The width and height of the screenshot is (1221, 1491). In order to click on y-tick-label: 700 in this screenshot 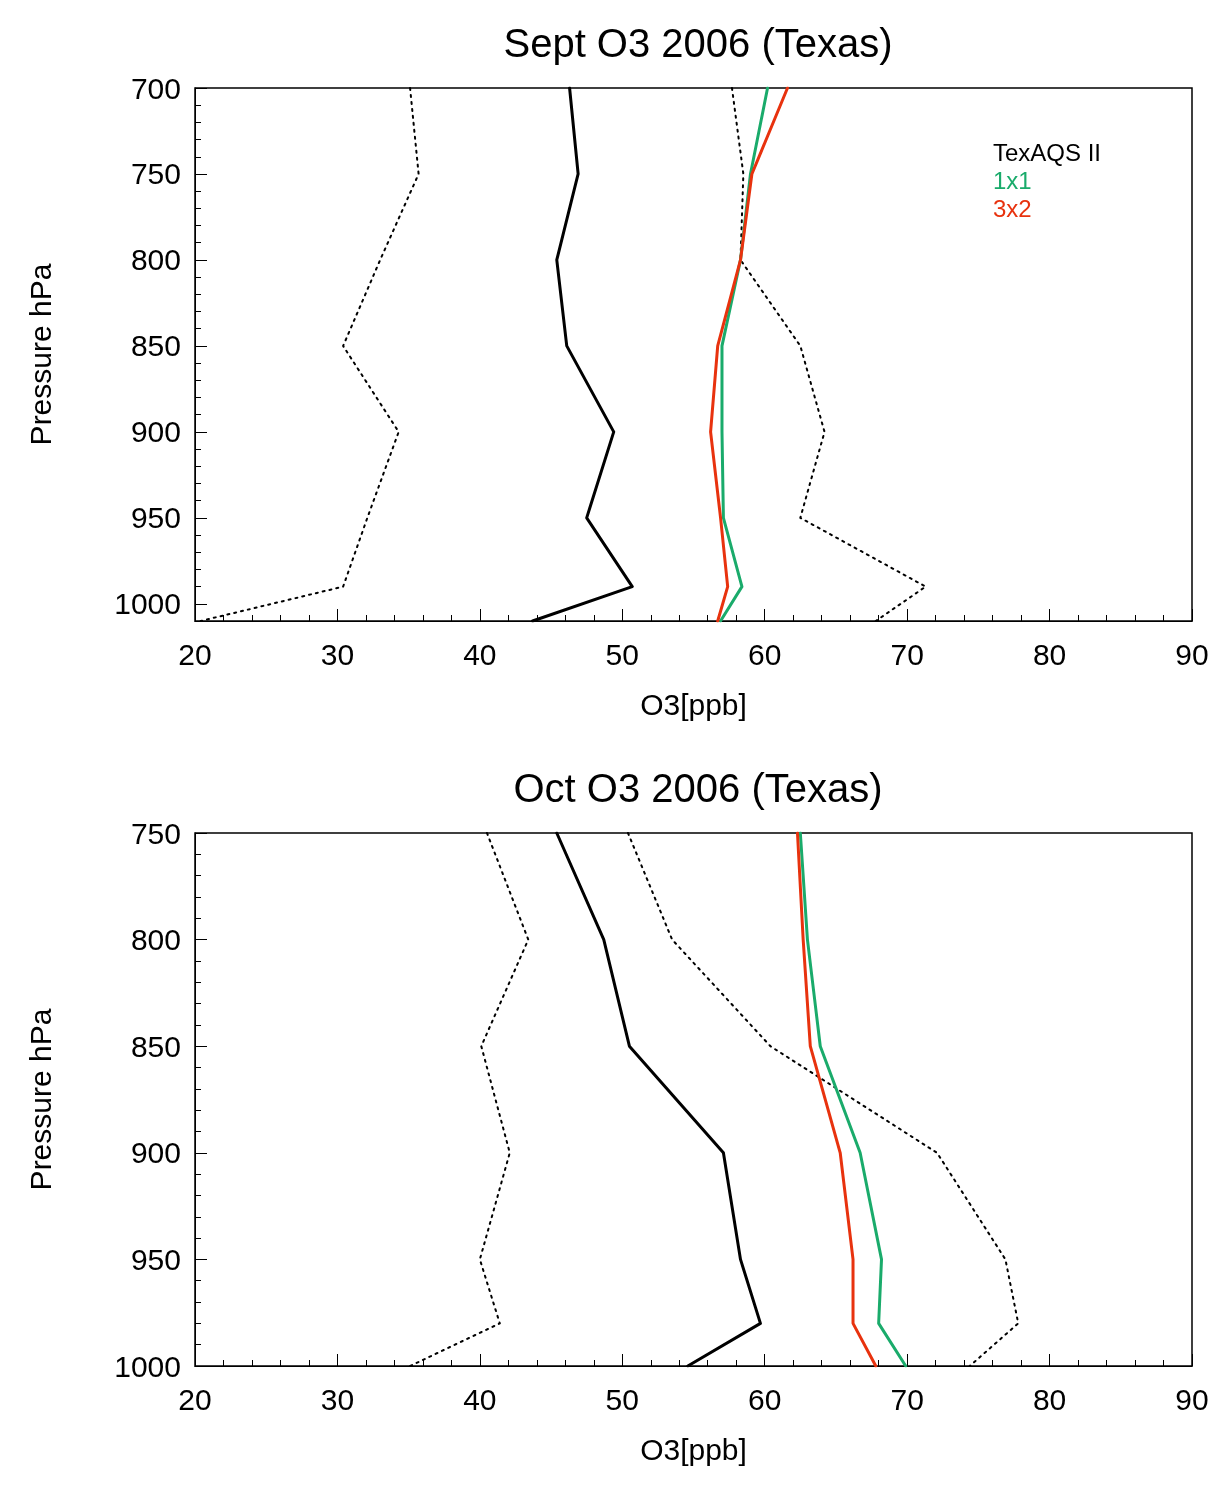, I will do `click(155, 88)`.